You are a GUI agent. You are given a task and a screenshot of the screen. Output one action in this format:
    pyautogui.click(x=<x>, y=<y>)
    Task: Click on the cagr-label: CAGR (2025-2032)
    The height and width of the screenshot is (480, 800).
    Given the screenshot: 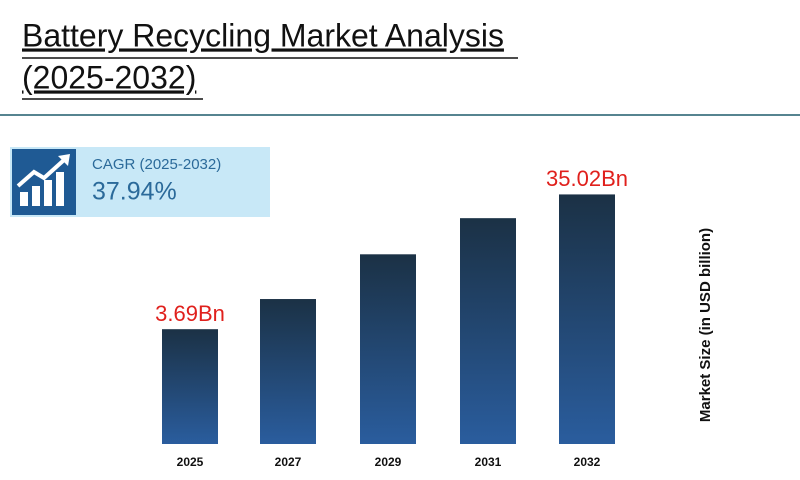 What is the action you would take?
    pyautogui.click(x=156, y=164)
    